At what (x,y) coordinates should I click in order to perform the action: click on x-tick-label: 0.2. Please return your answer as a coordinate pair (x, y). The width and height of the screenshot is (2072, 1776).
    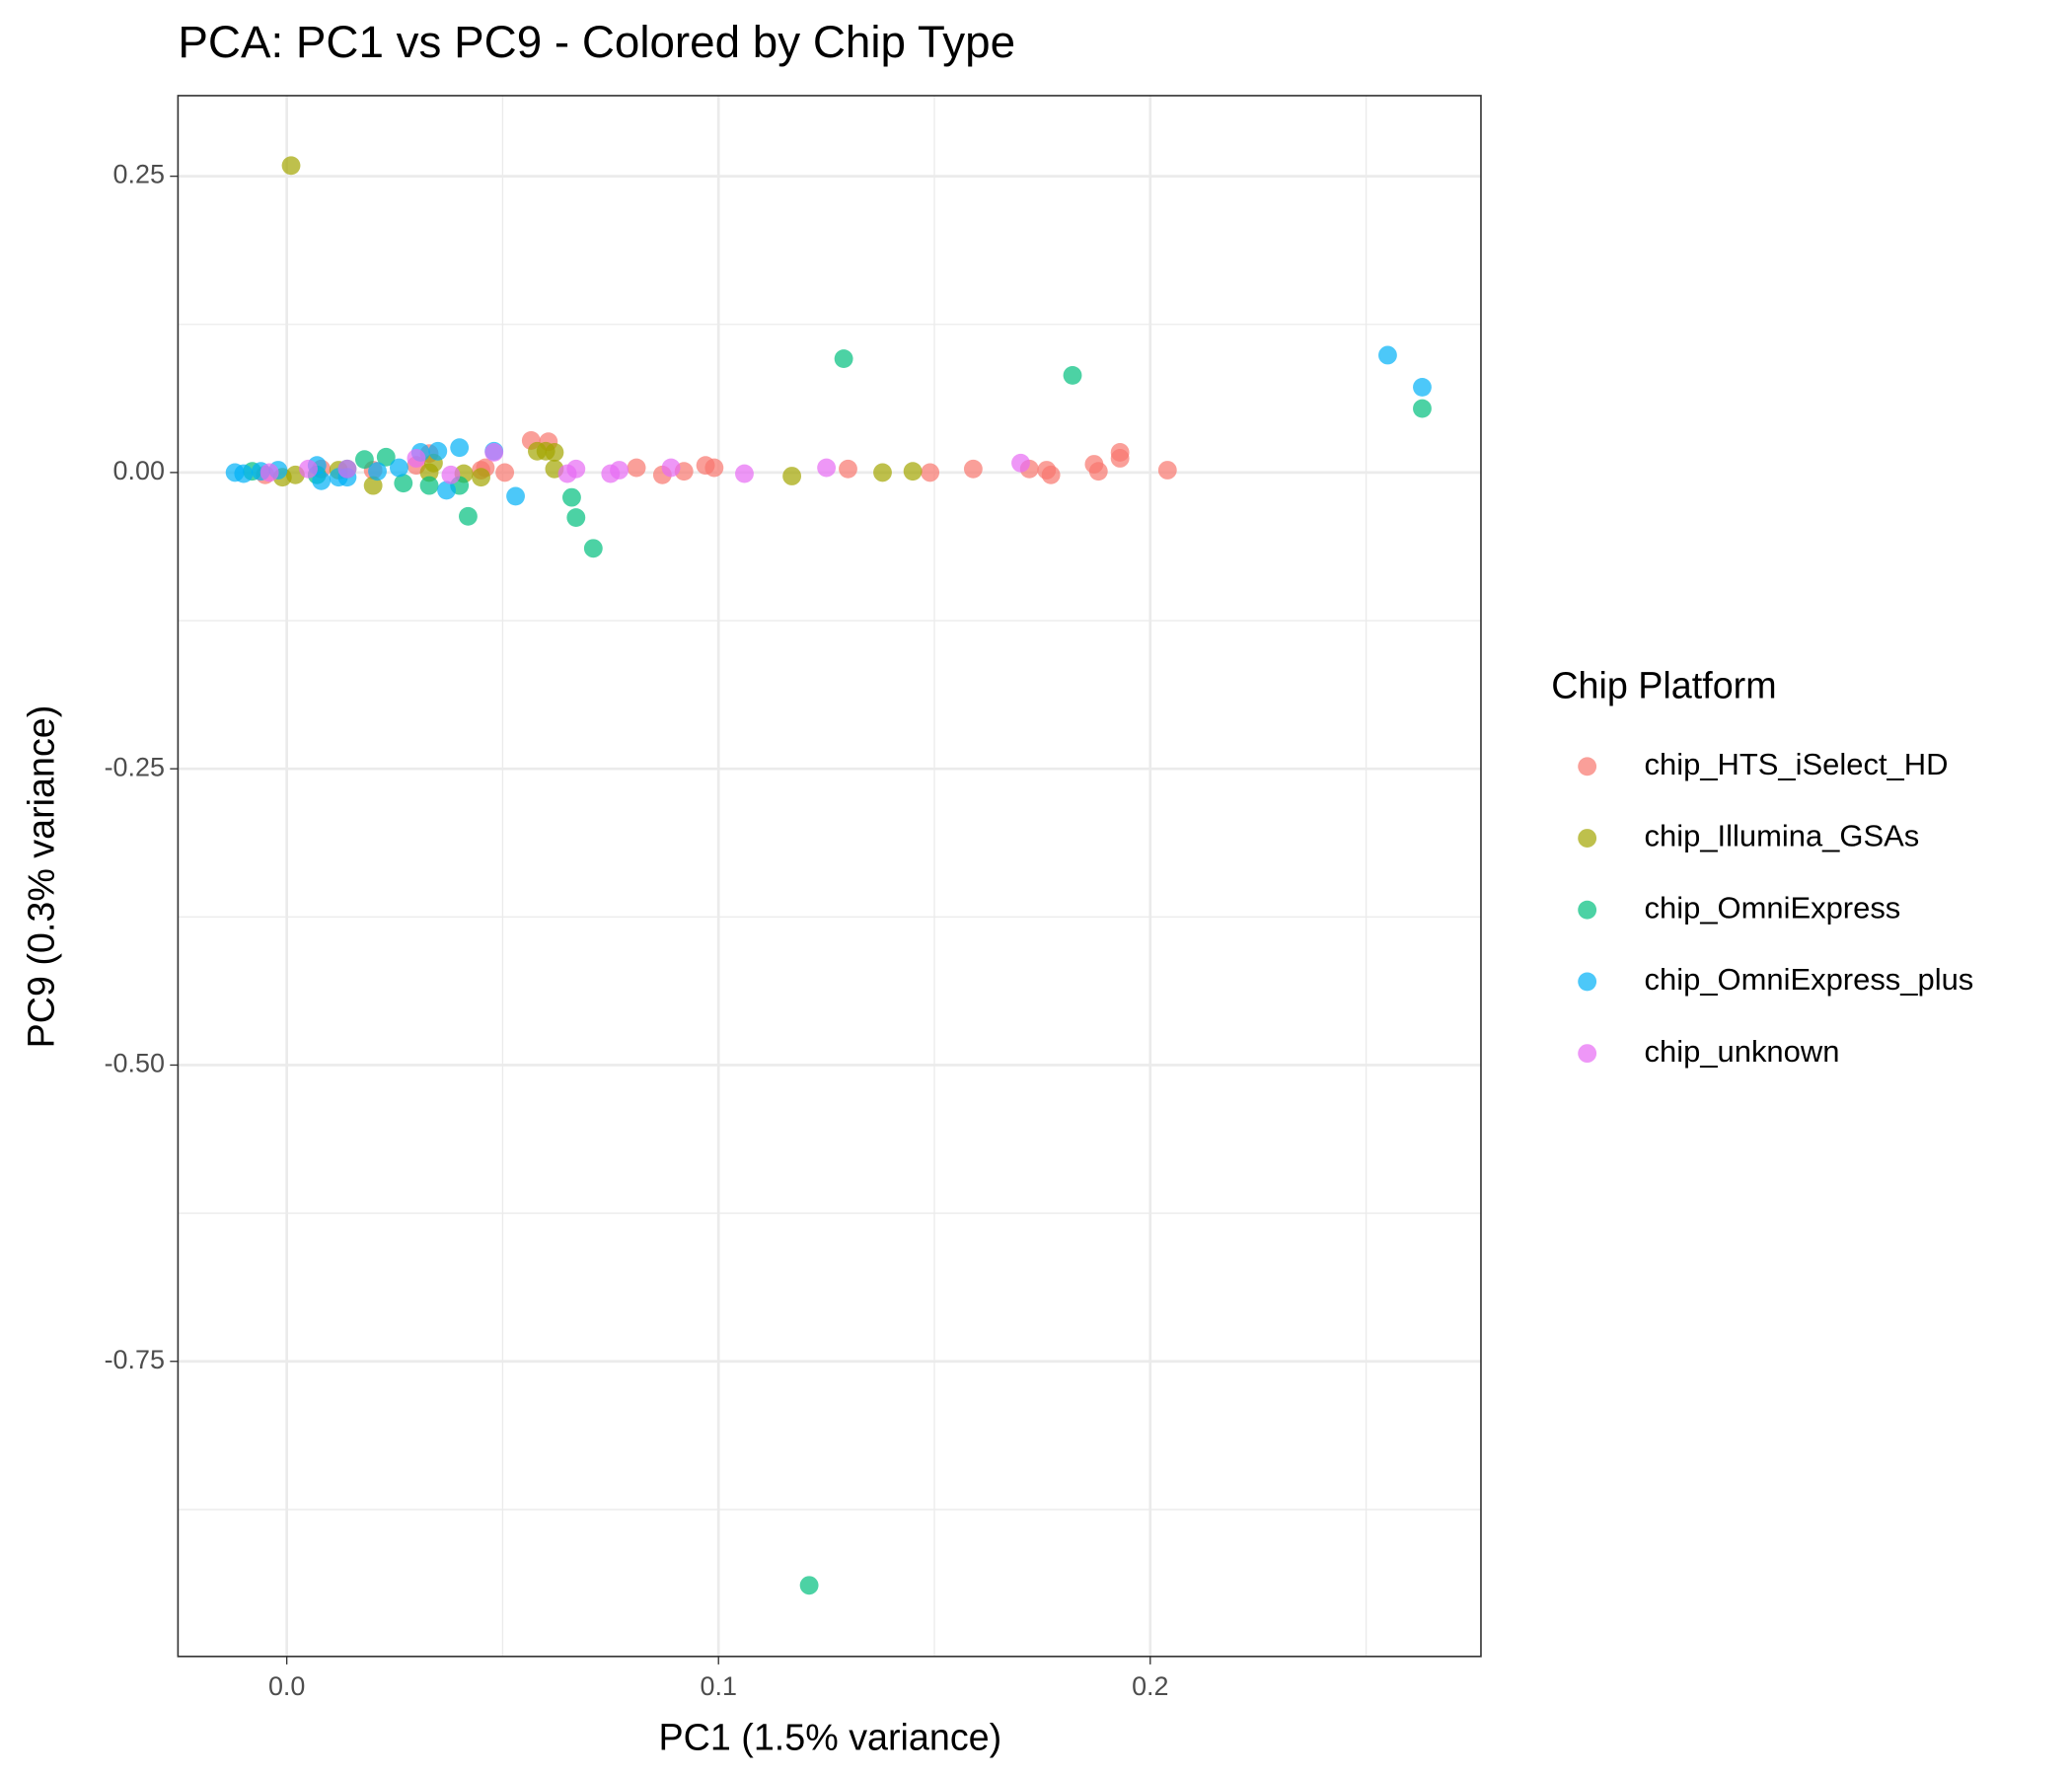
    Looking at the image, I should click on (1150, 1686).